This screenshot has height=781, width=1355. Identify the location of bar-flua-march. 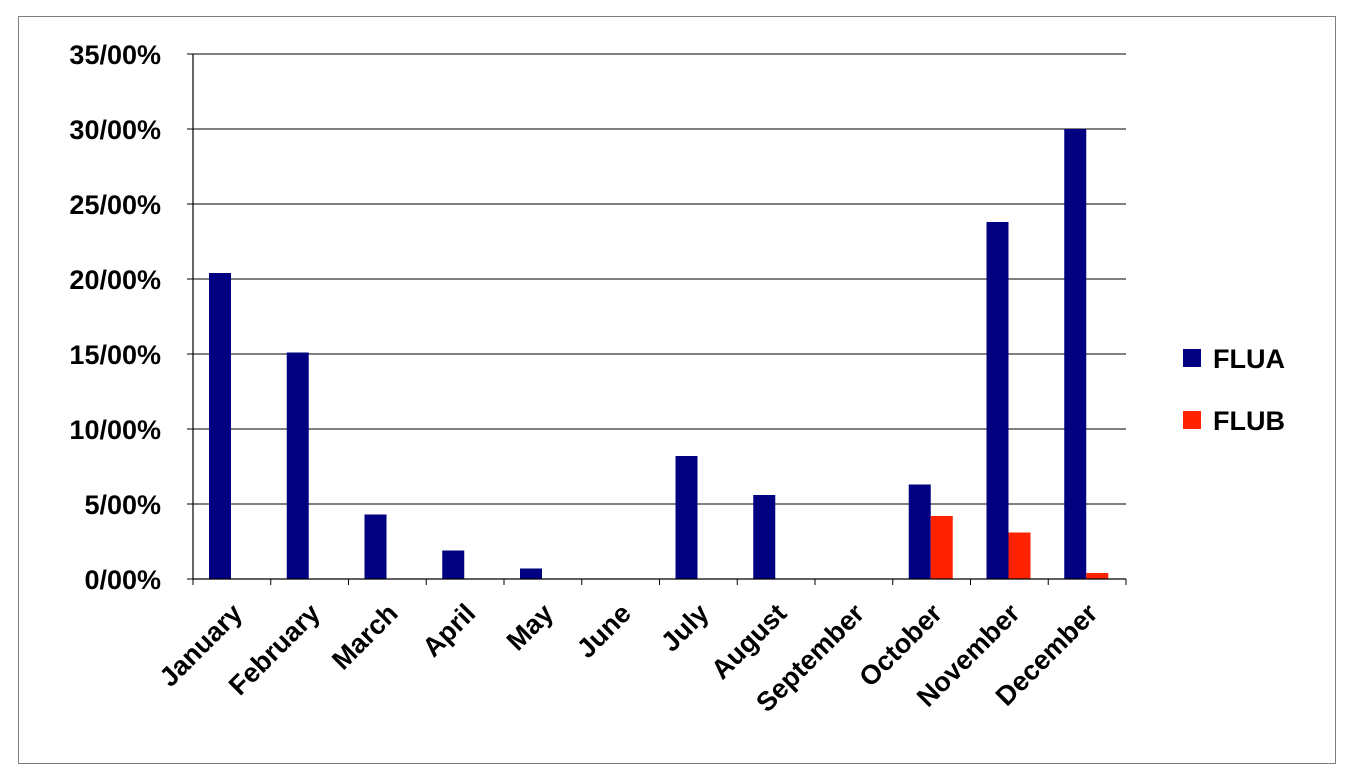
(375, 546).